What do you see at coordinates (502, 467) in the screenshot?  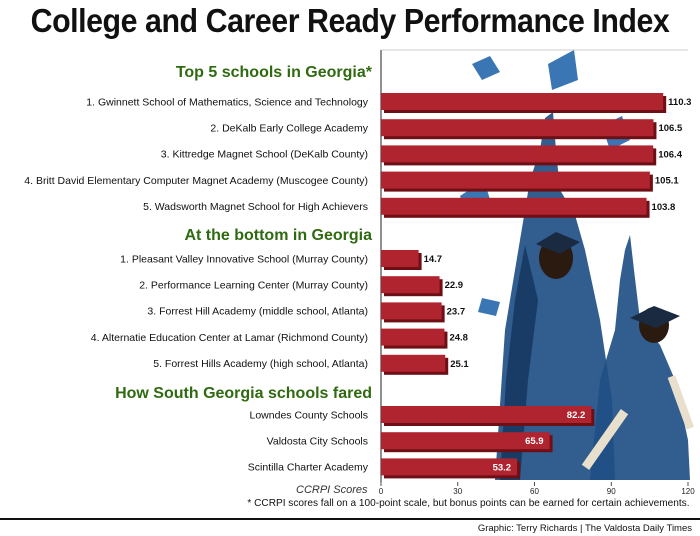 I see `value-label: 53.2` at bounding box center [502, 467].